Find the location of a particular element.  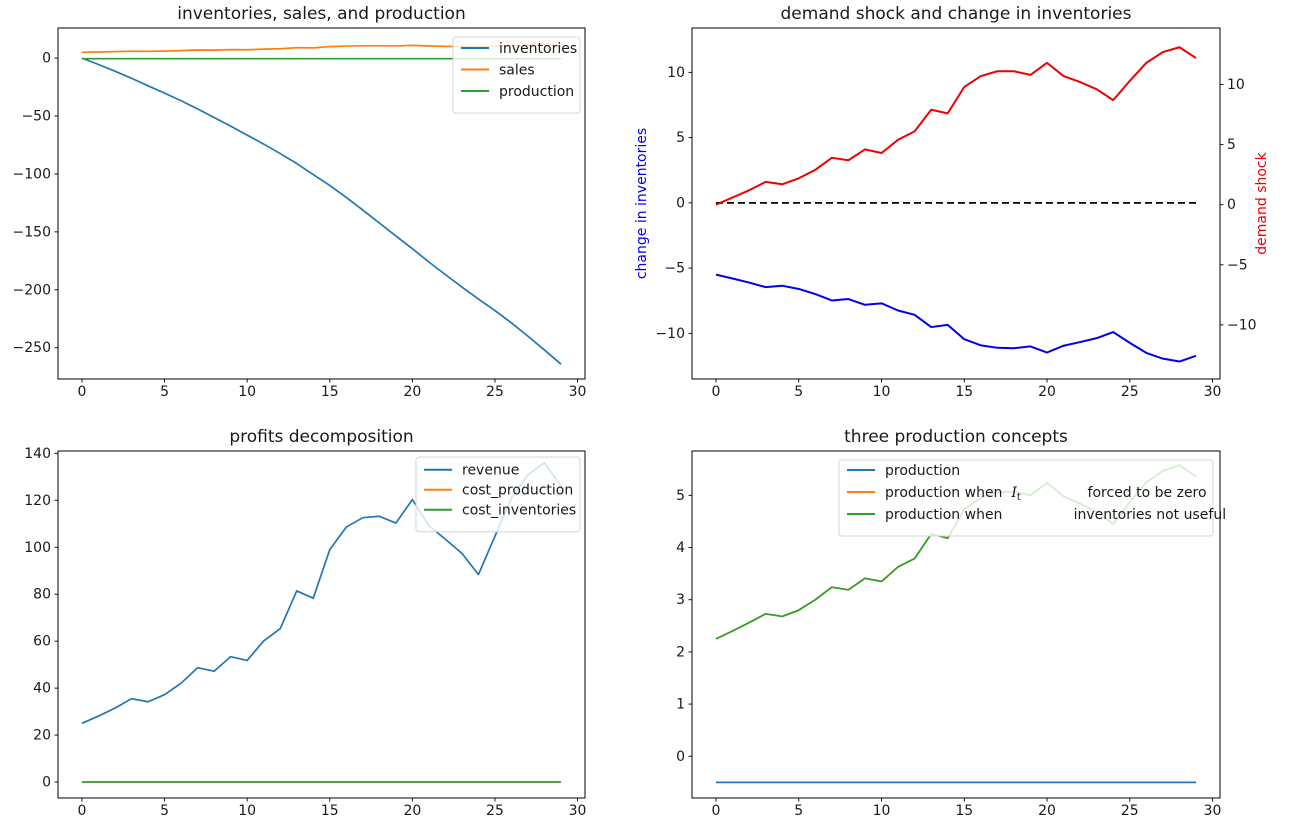

y-tick-label: −5 is located at coordinates (674, 269).